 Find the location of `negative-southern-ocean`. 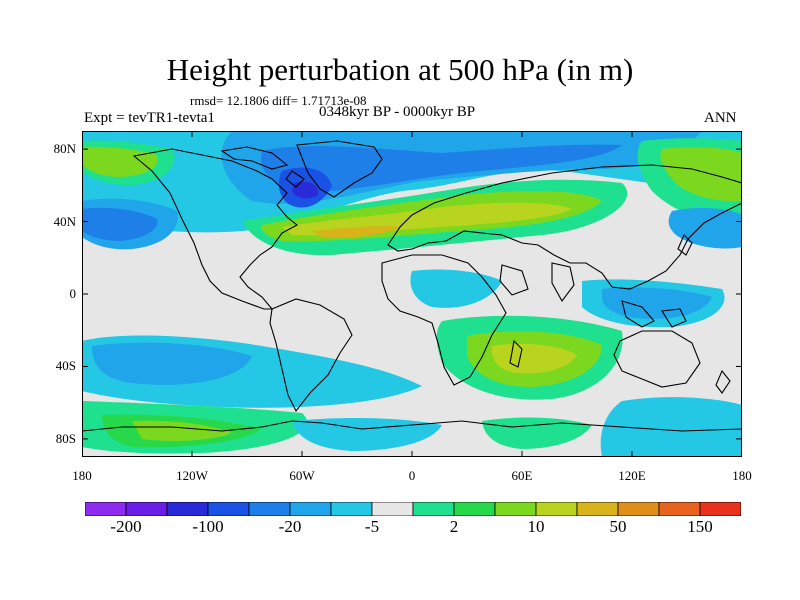

negative-southern-ocean is located at coordinates (671, 427).